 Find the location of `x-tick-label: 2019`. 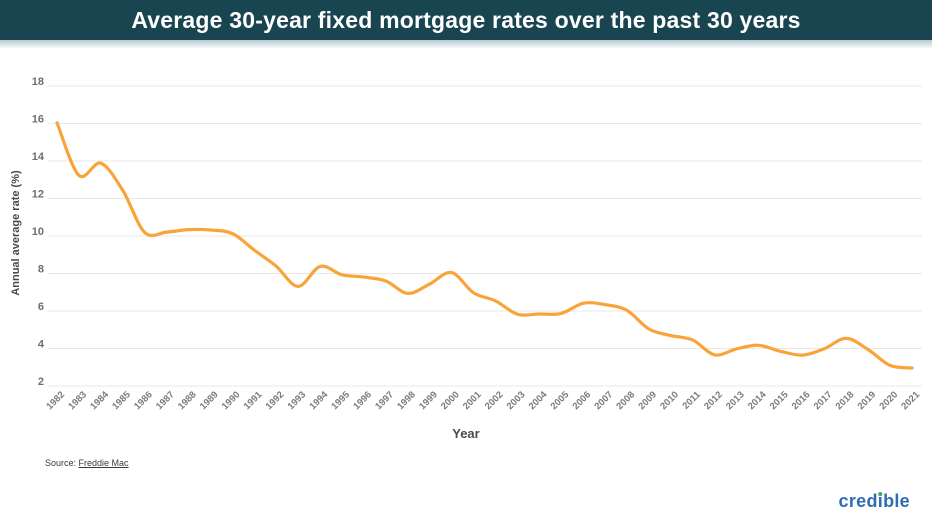

x-tick-label: 2019 is located at coordinates (867, 400).